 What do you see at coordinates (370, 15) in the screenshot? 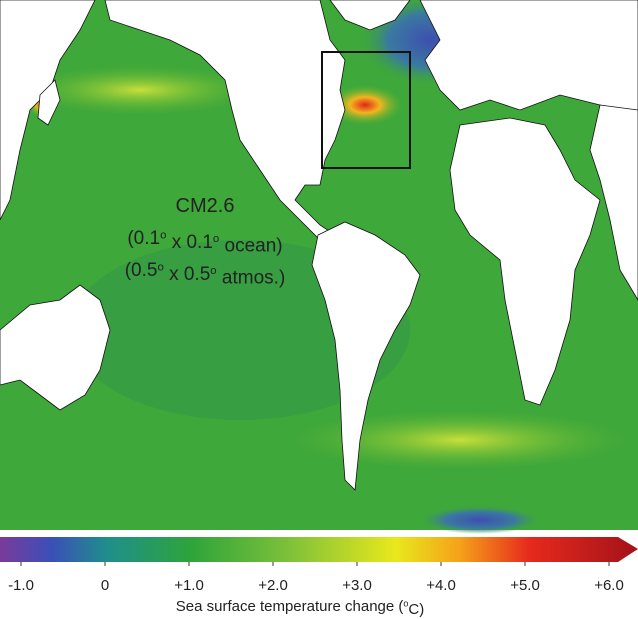
I see `greenland` at bounding box center [370, 15].